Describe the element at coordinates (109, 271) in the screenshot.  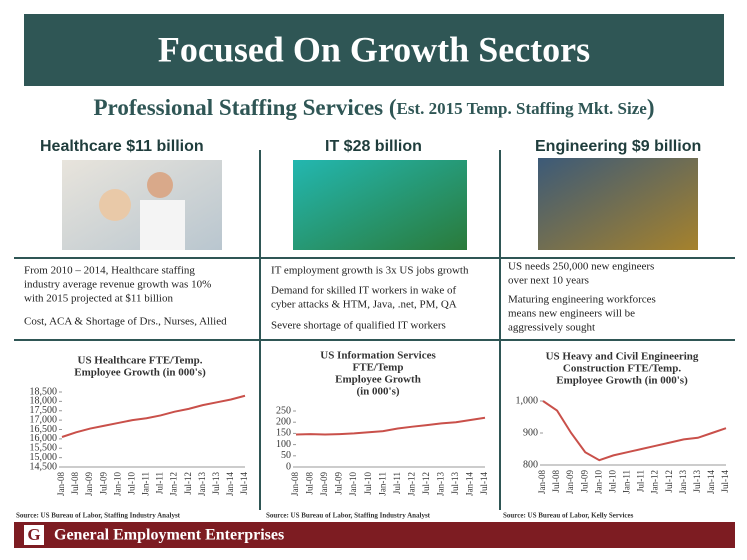
I see `bullet-text: From 2010 – 2014, Healthcare staffing` at that location.